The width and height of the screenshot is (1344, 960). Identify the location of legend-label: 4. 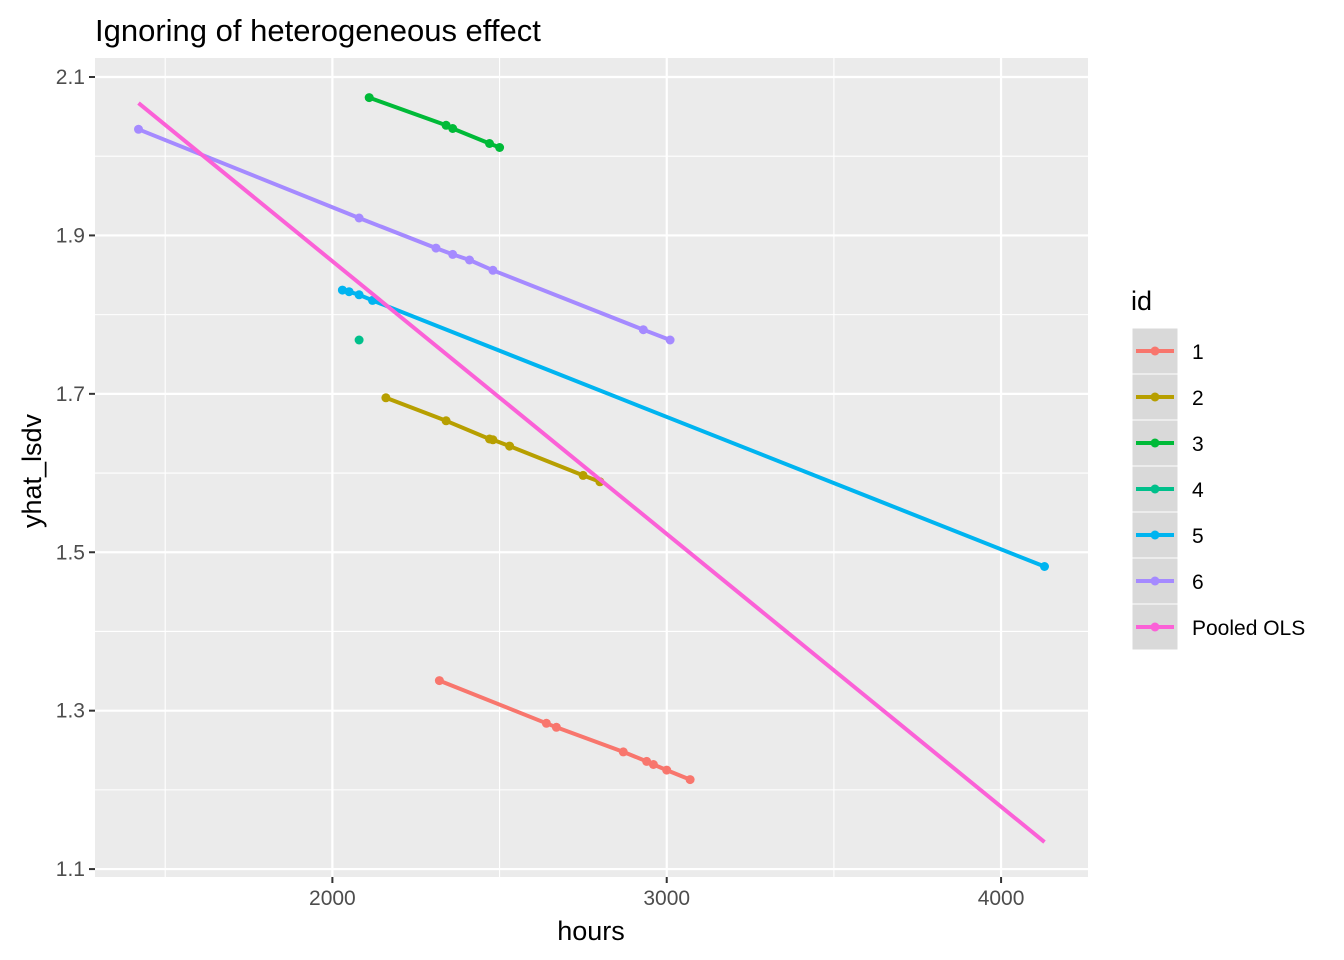
(1198, 490).